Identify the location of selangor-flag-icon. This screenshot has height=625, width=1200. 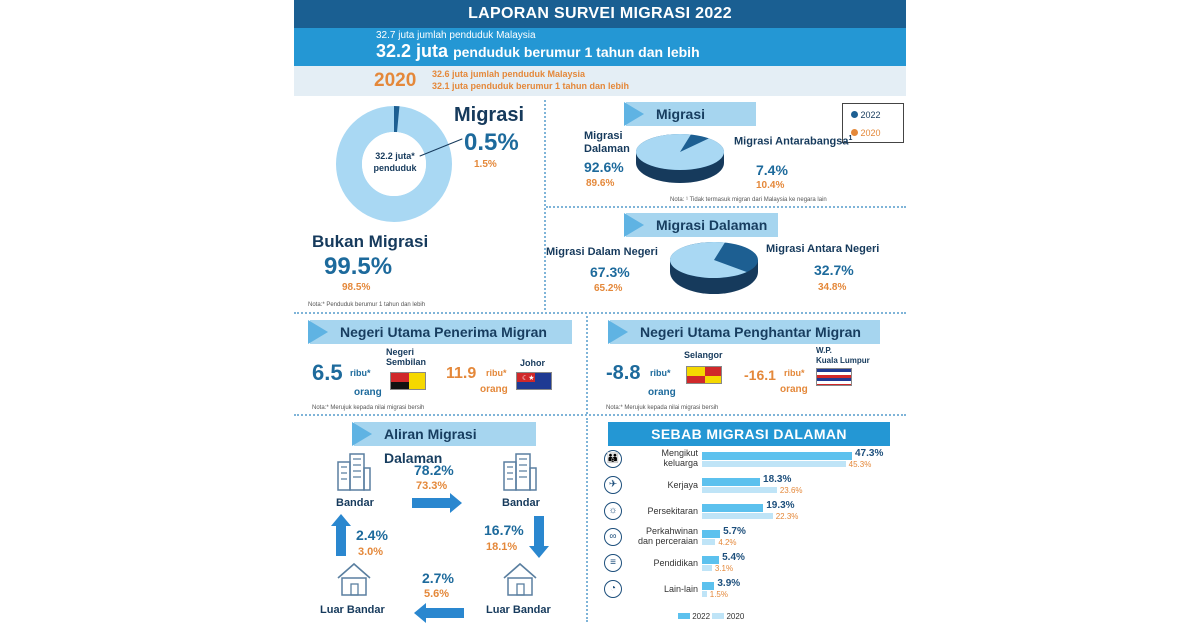
(704, 375).